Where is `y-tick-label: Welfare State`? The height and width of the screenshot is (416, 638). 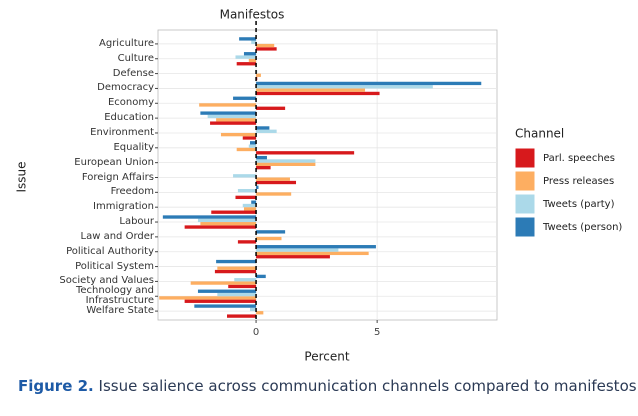 y-tick-label: Welfare State is located at coordinates (120, 311).